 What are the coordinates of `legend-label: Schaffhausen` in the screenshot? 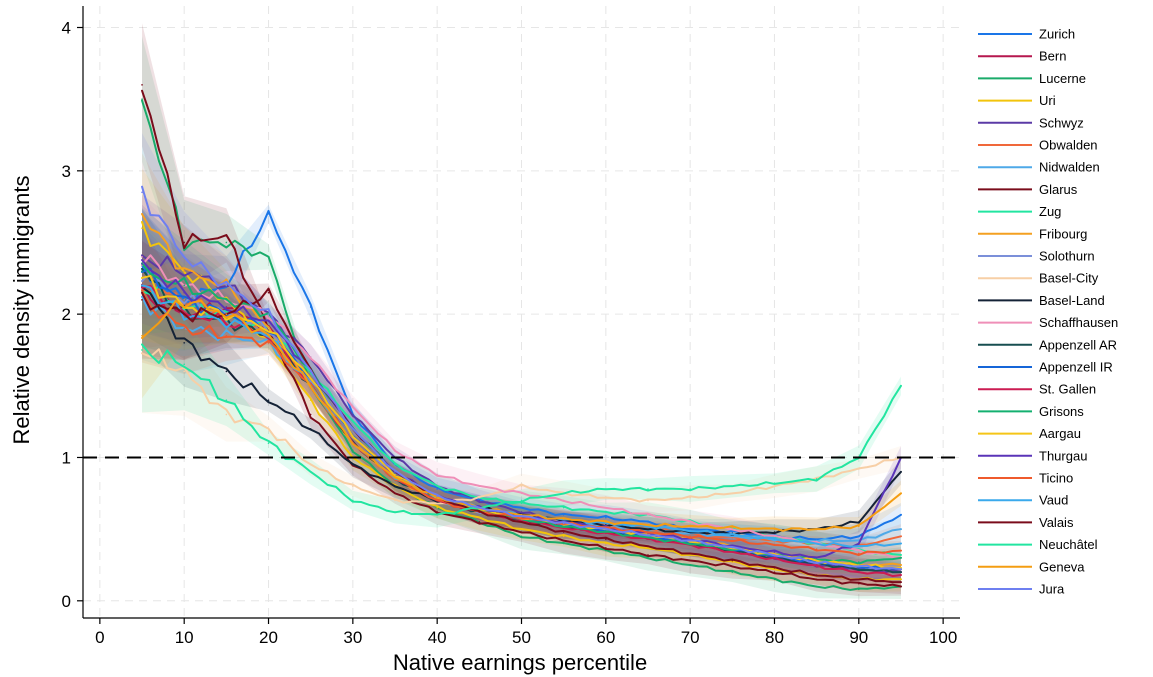 It's located at (1078, 322).